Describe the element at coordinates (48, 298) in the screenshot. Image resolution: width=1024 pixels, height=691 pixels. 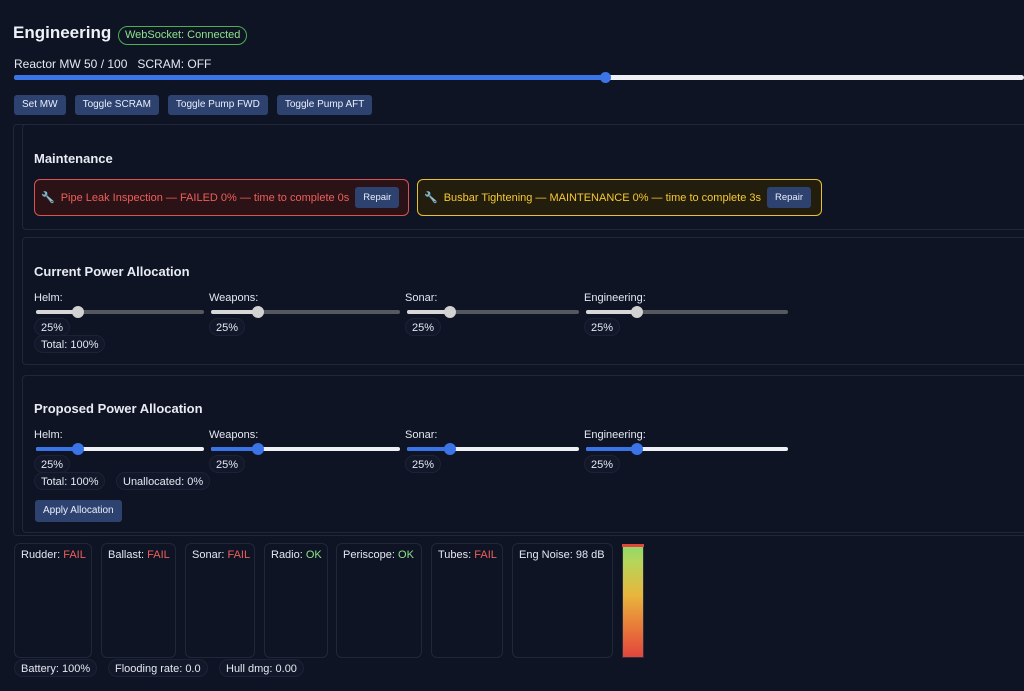
I see `current-helm-label: Helm:` at that location.